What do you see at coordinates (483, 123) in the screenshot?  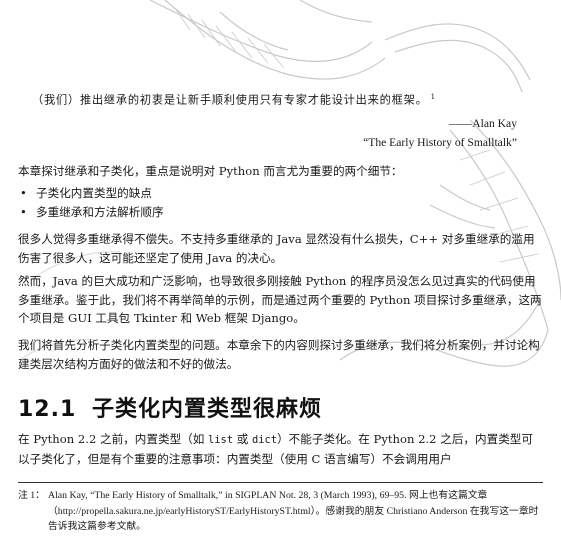 I see `epigraph-author: ——Alan Kay` at bounding box center [483, 123].